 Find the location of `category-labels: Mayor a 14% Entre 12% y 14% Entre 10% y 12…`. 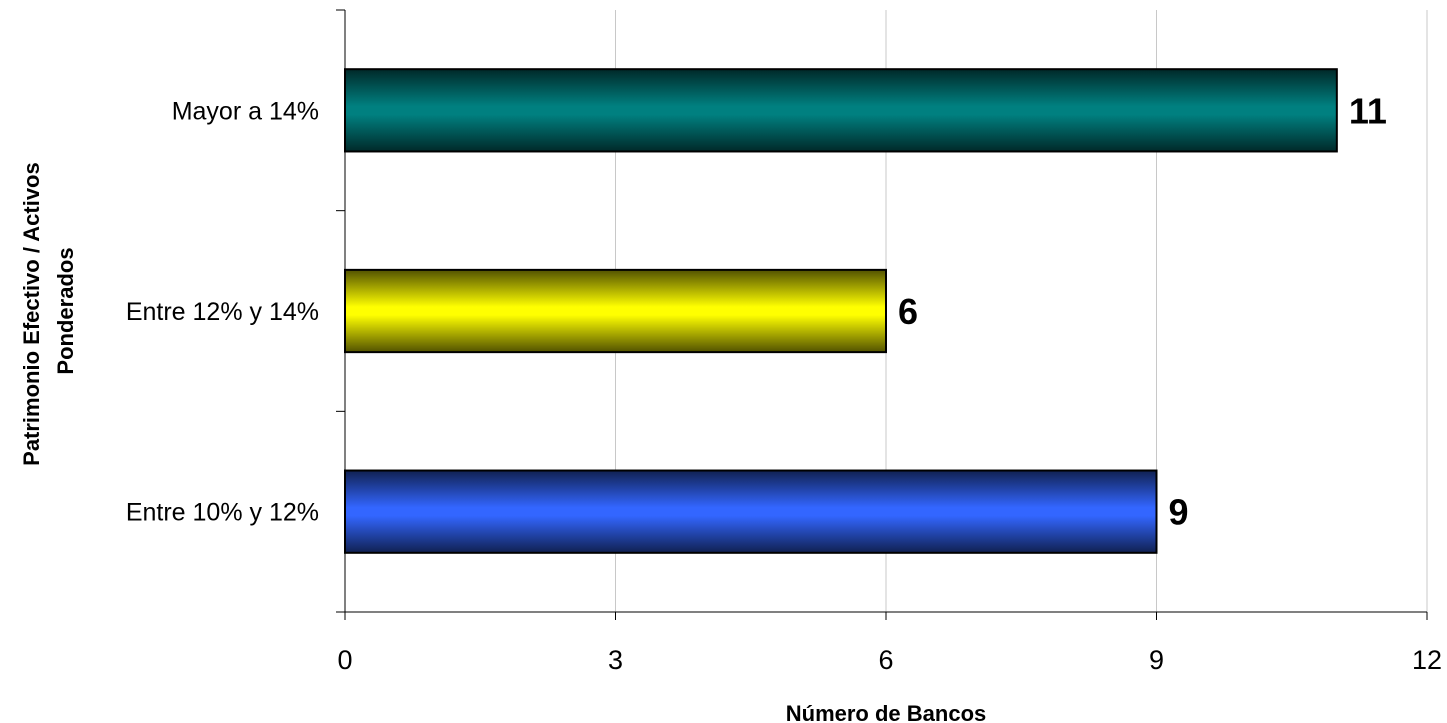

category-labels: Mayor a 14% Entre 12% y 14% Entre 10% y 12… is located at coordinates (222, 311).